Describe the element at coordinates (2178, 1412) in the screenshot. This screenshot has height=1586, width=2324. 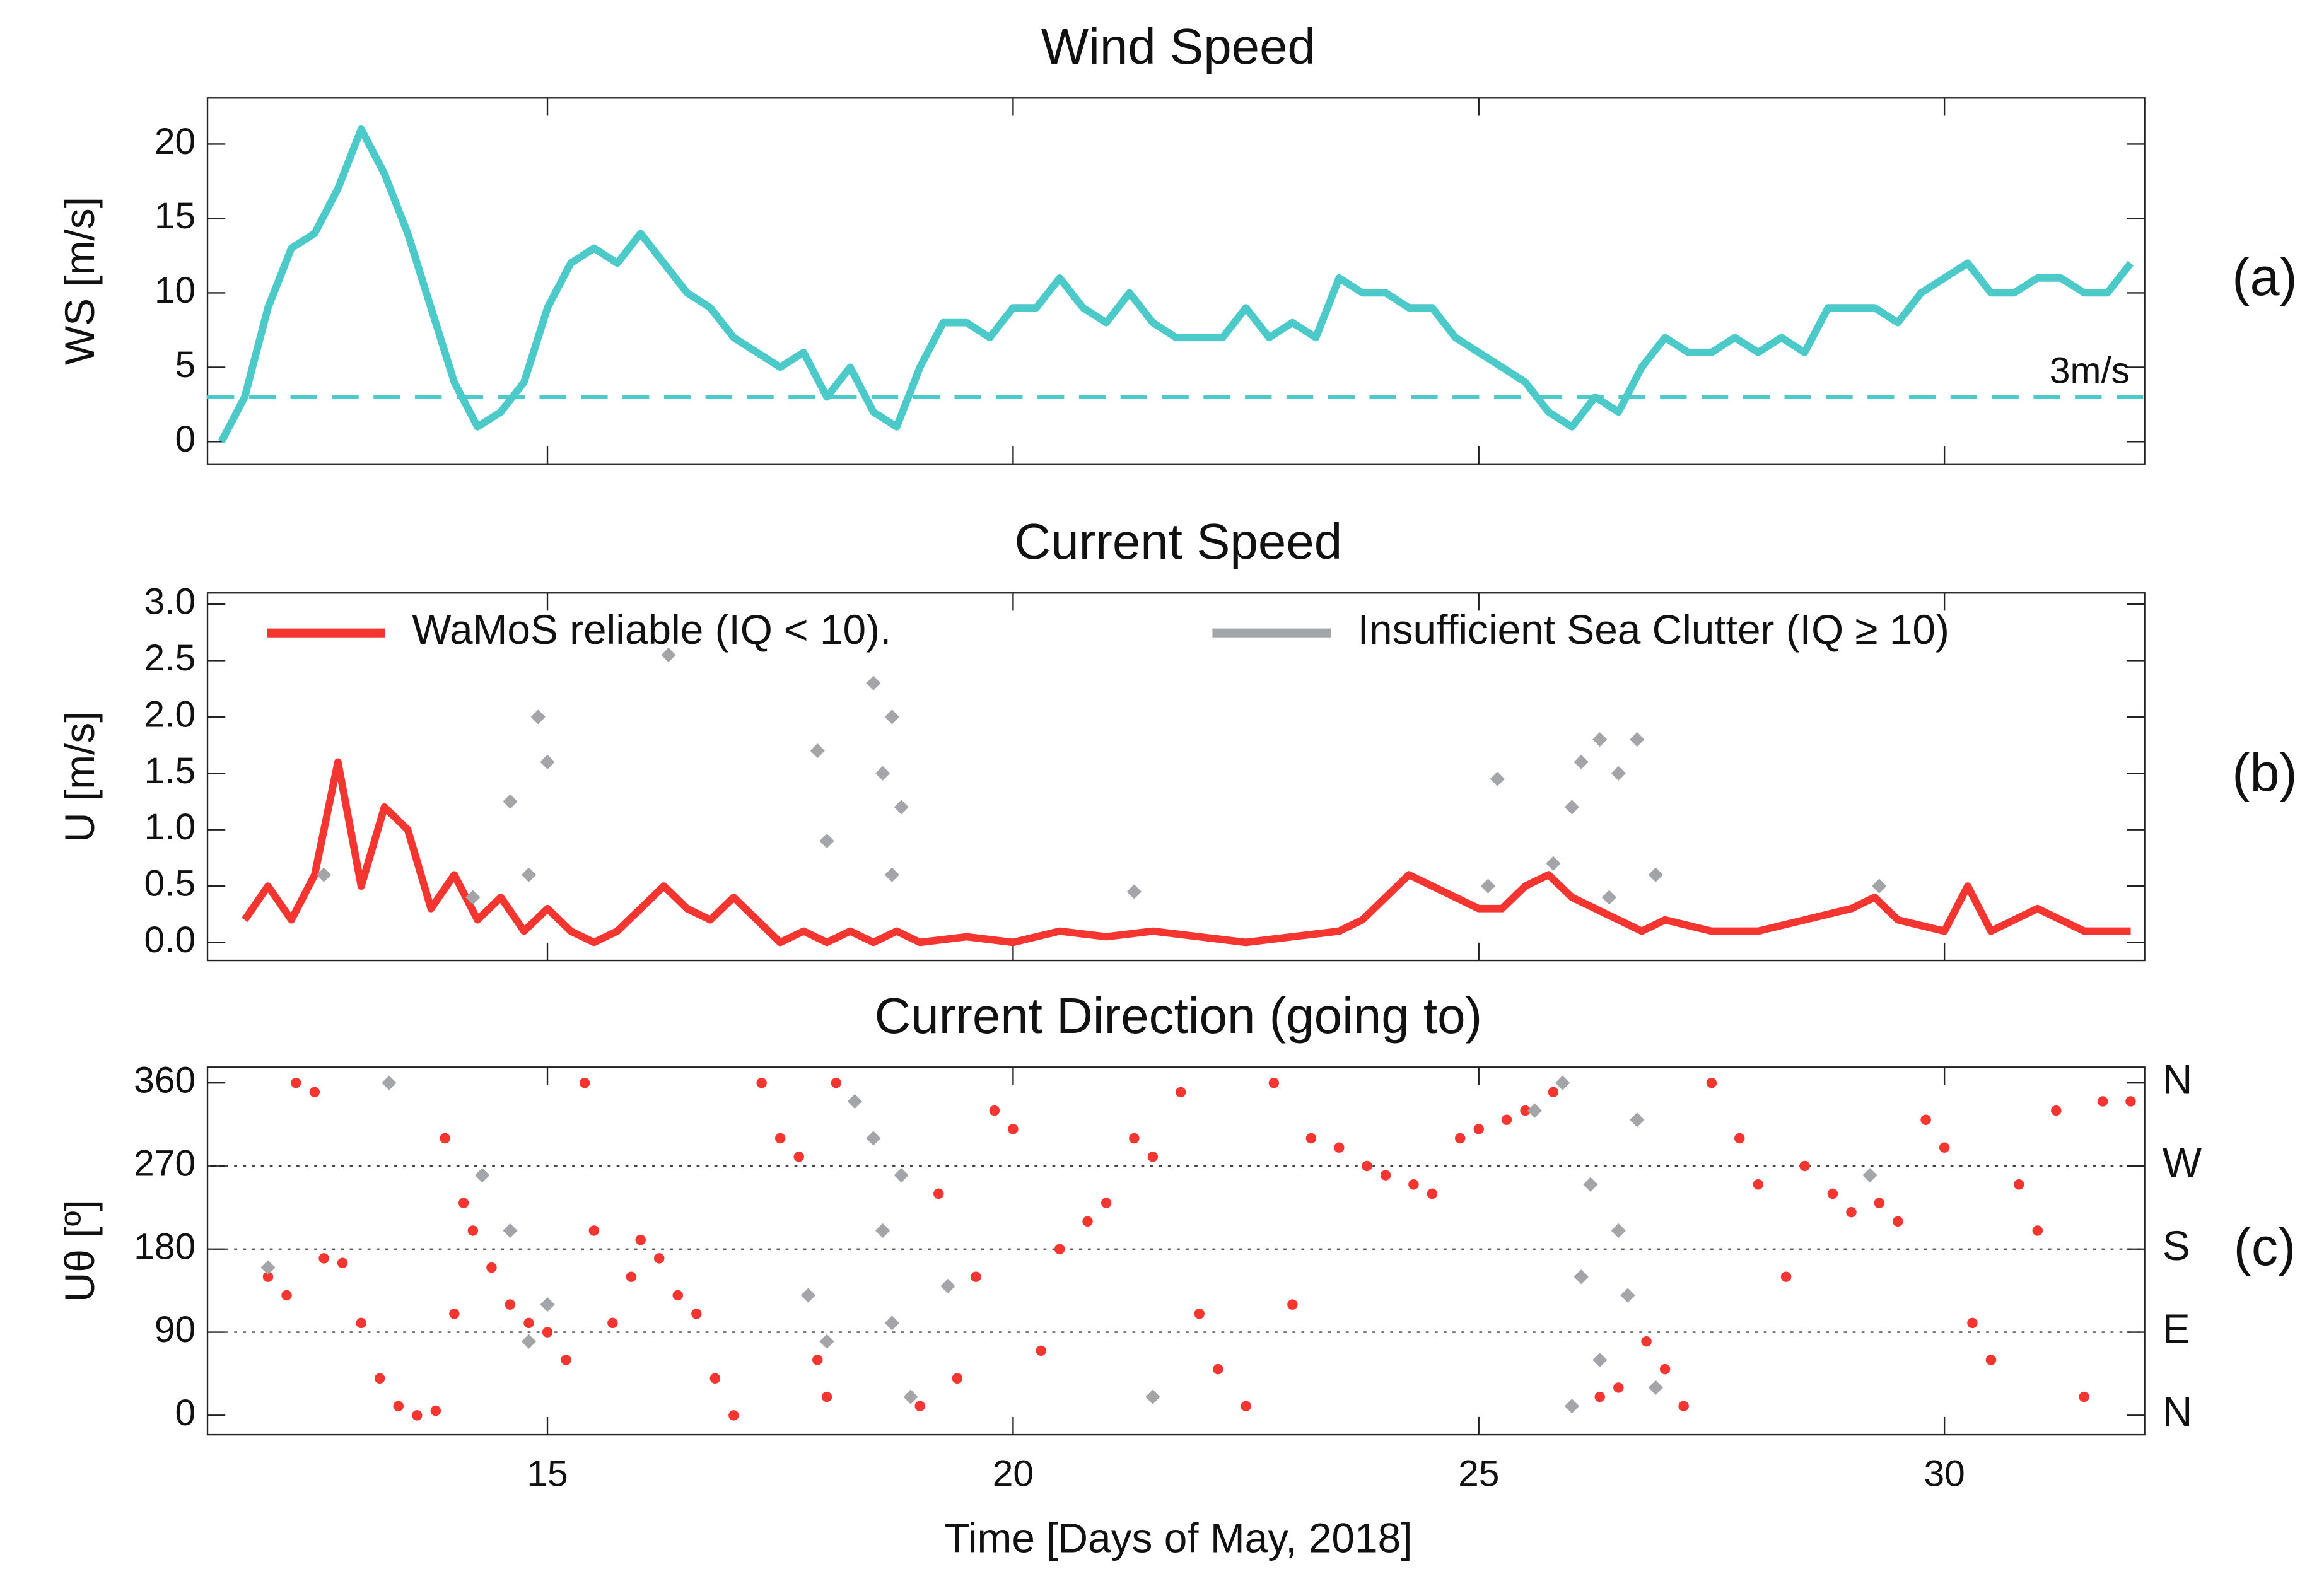
I see `y2-tick-label: N` at that location.